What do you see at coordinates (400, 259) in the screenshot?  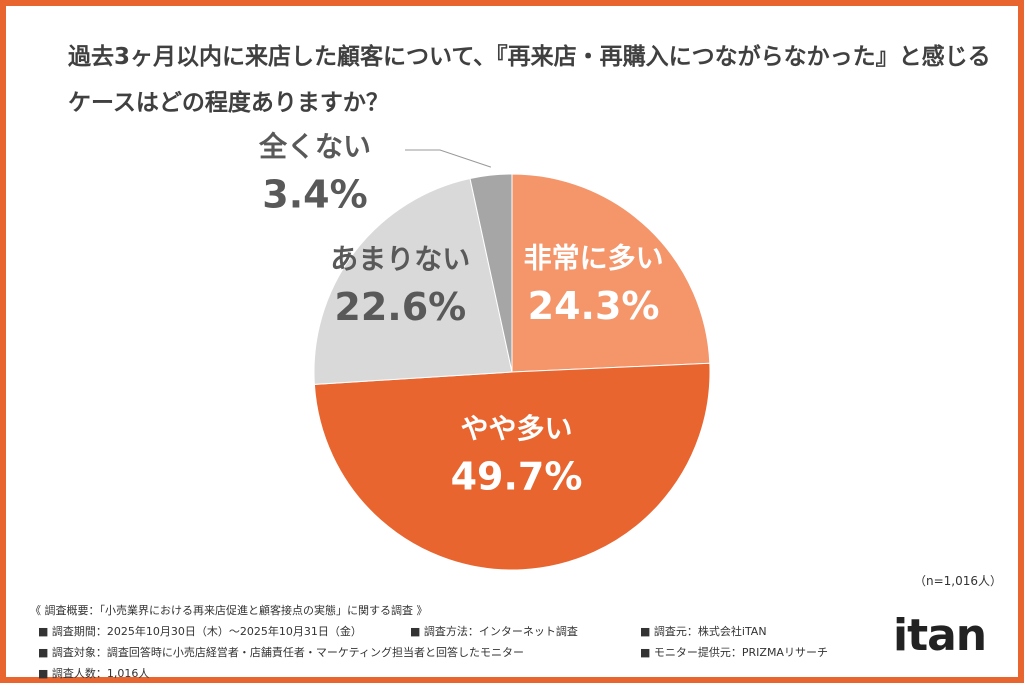 I see `slice-name: あまりない` at bounding box center [400, 259].